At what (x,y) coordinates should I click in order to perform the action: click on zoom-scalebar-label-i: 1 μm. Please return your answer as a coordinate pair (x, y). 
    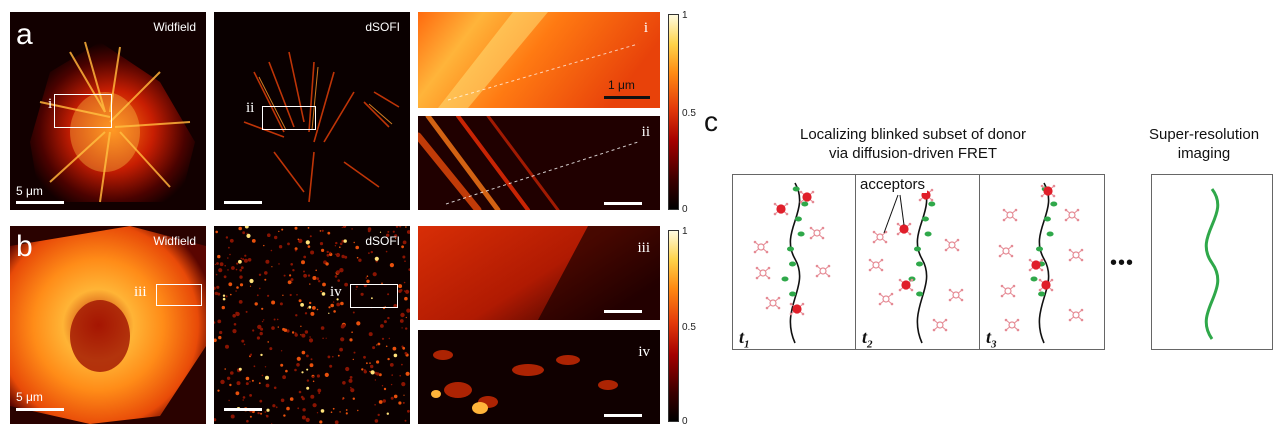
    Looking at the image, I should click on (621, 85).